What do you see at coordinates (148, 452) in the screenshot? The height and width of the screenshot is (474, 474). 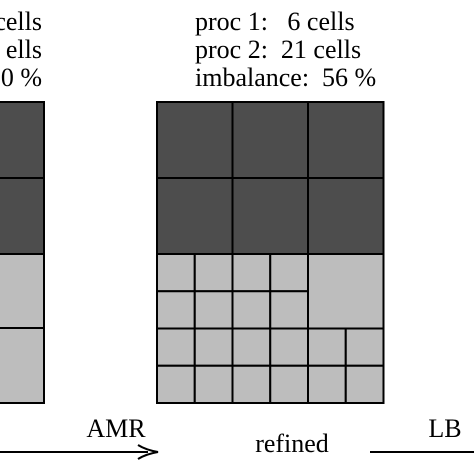 I see `arrow-head` at bounding box center [148, 452].